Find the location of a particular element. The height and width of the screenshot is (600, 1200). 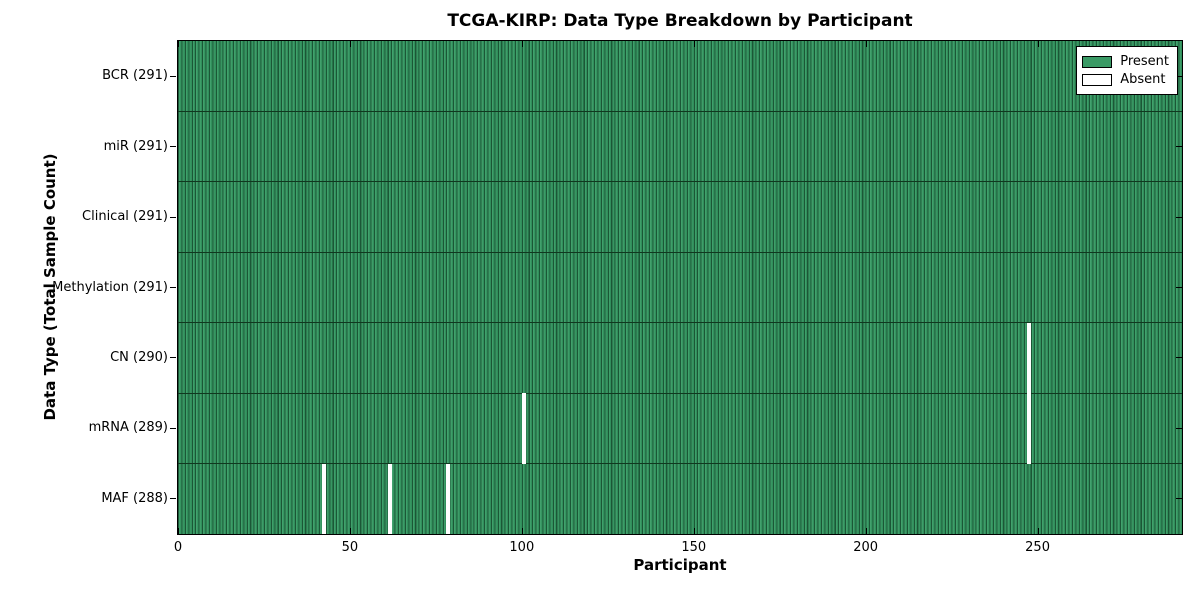

y-tick-label-mRNA: mRNA (289) is located at coordinates (128, 428).